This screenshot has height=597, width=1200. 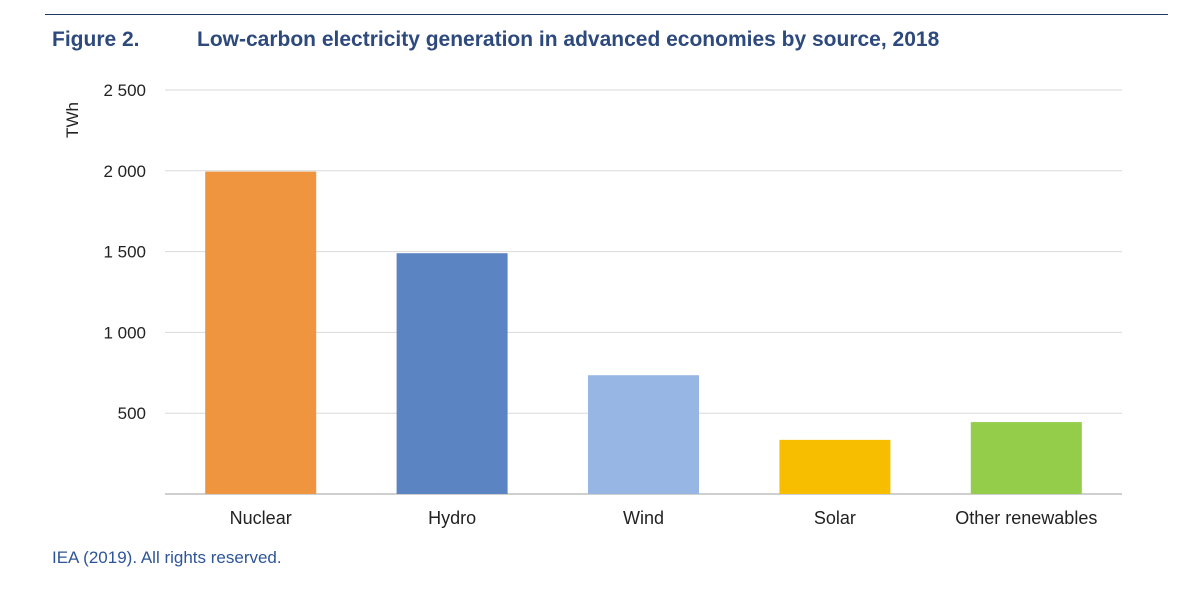 I want to click on bar-hydro, so click(x=452, y=373).